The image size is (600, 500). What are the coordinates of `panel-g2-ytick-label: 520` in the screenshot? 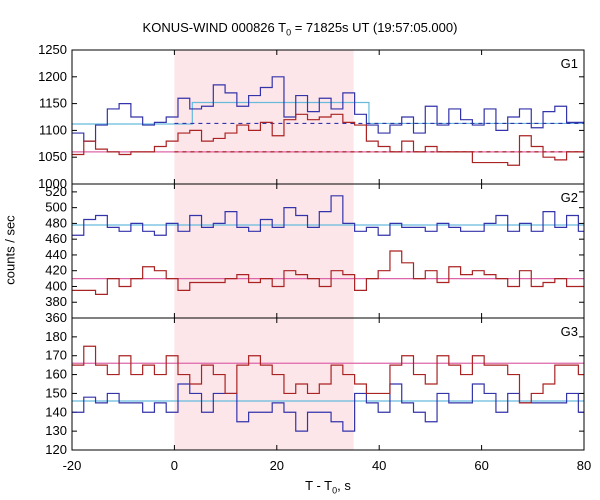 It's located at (56, 191).